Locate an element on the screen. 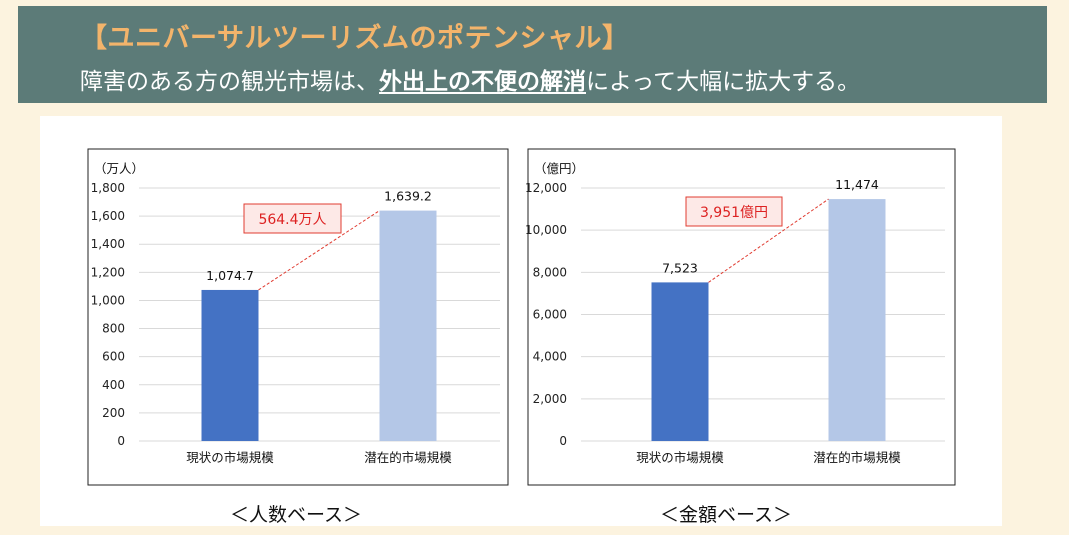  y-tick-label: 12,000 is located at coordinates (546, 188).